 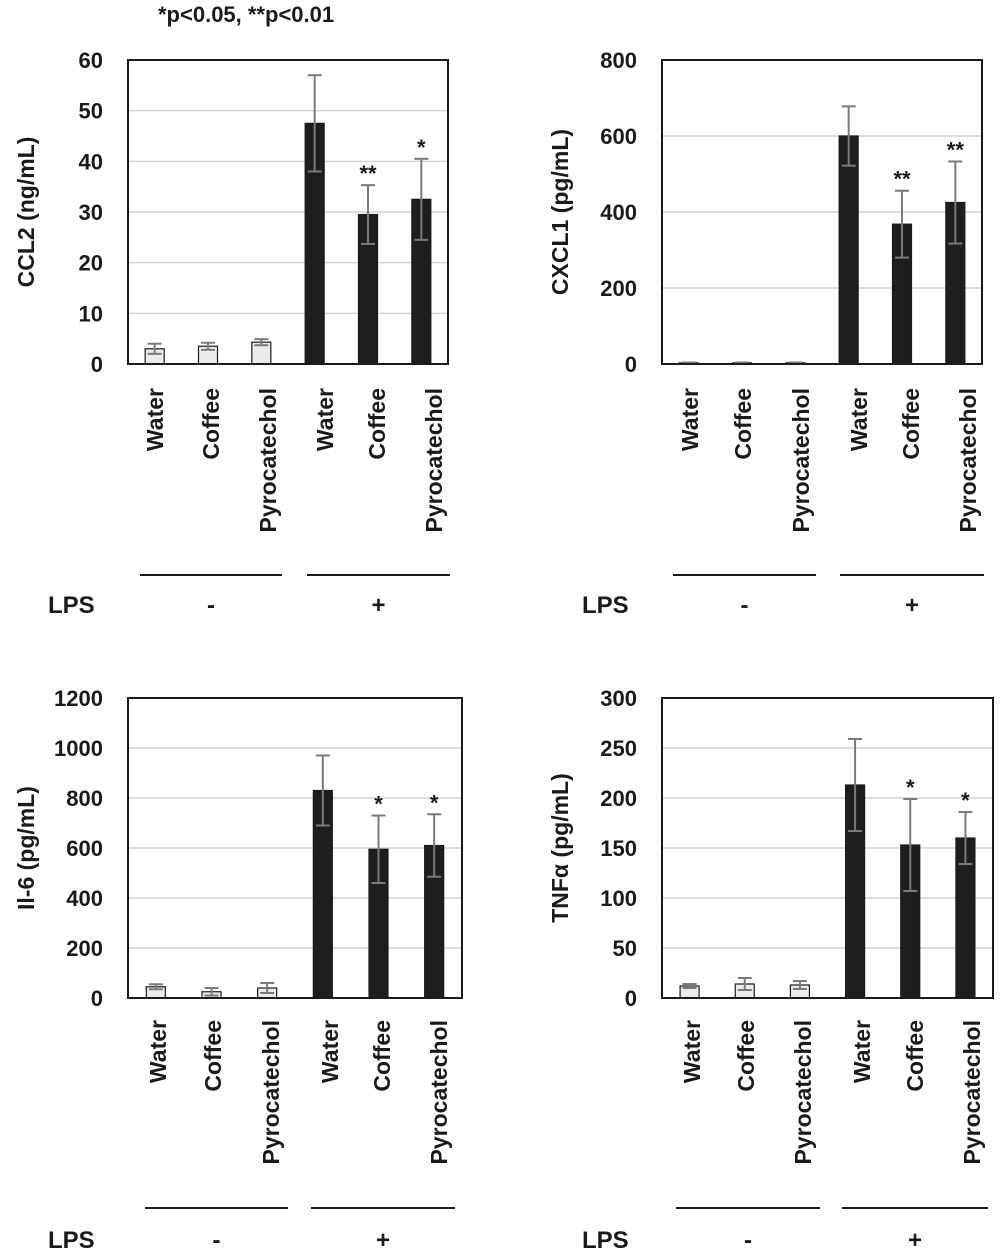 What do you see at coordinates (26, 848) in the screenshot?
I see `y-axis-label: Il-6 (pg/mL)` at bounding box center [26, 848].